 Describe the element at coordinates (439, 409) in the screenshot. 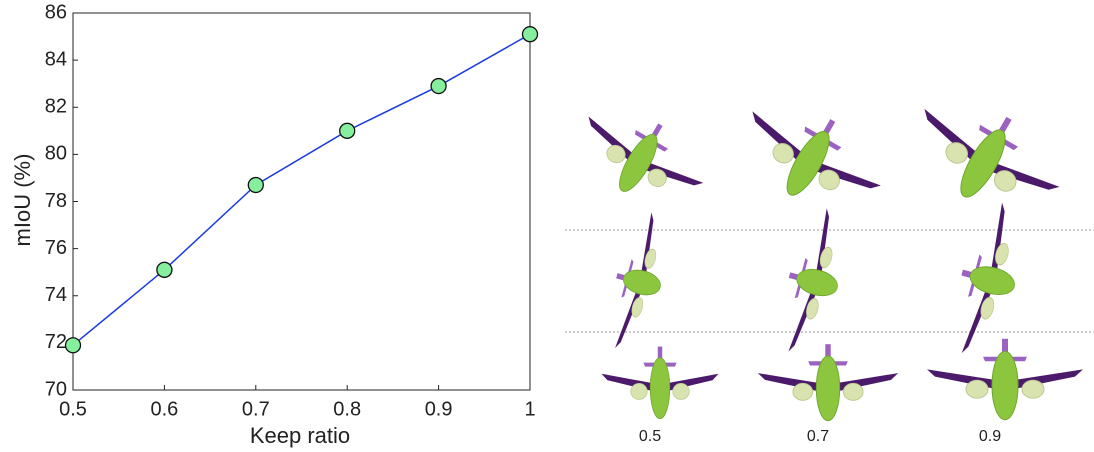

I see `x-tick-label: 0.9` at that location.